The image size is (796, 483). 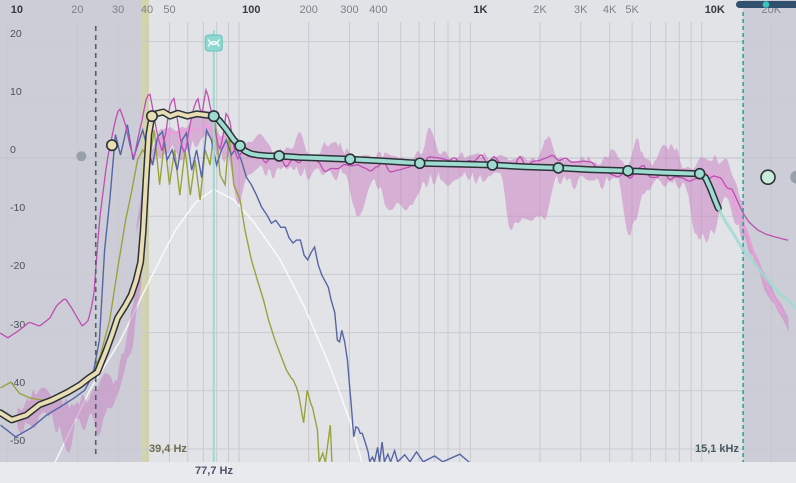 I want to click on rta-spectrum-fill-low, so click(x=79, y=352).